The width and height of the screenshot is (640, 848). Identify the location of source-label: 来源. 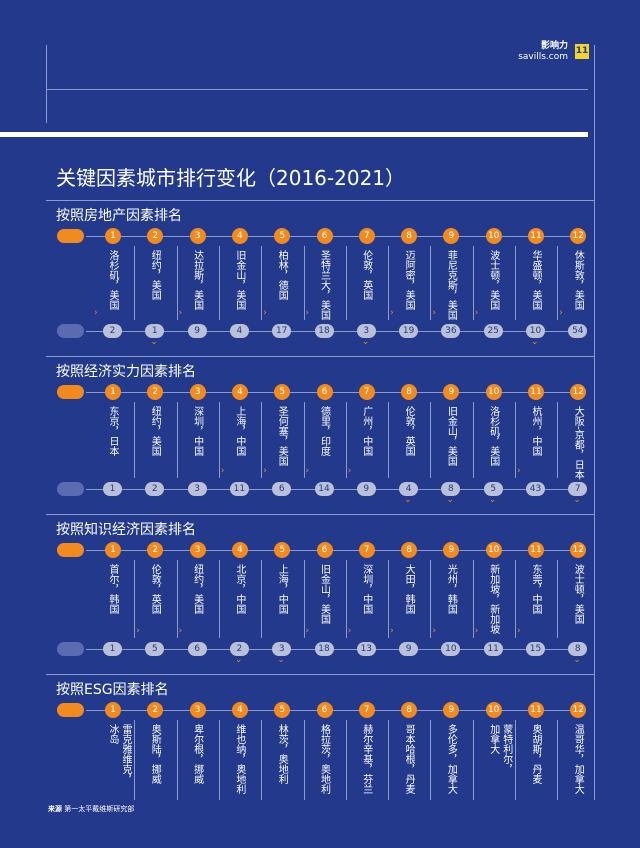
(55, 809).